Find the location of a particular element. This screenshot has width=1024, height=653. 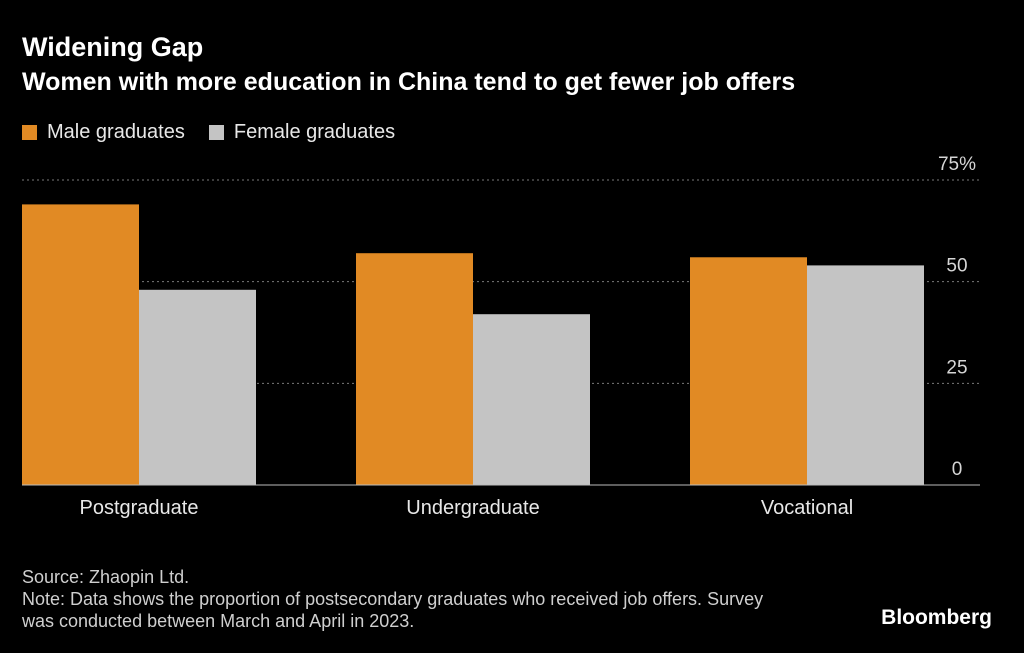

x-tick-label: Vocational is located at coordinates (807, 508).